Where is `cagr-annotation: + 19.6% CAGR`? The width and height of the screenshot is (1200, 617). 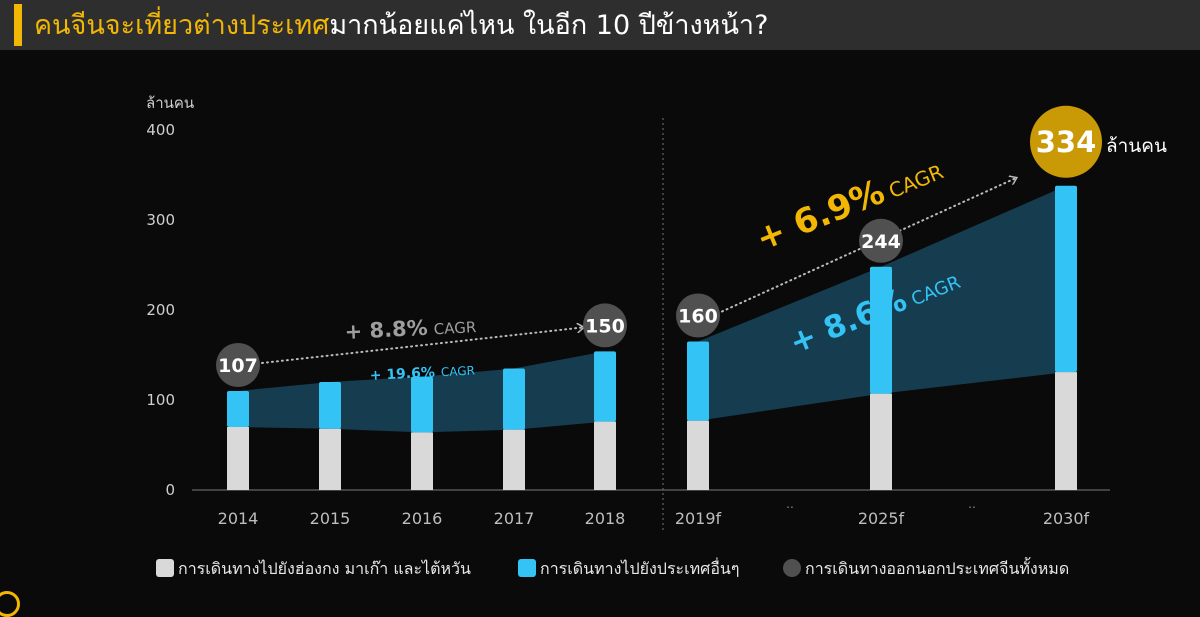 cagr-annotation: + 19.6% CAGR is located at coordinates (422, 373).